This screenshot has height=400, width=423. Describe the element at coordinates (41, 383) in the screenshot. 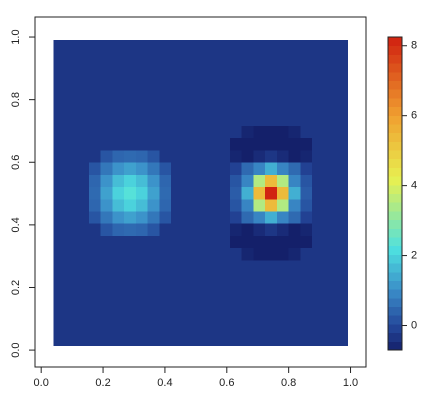

I see `x-tick-label: 0.0` at that location.